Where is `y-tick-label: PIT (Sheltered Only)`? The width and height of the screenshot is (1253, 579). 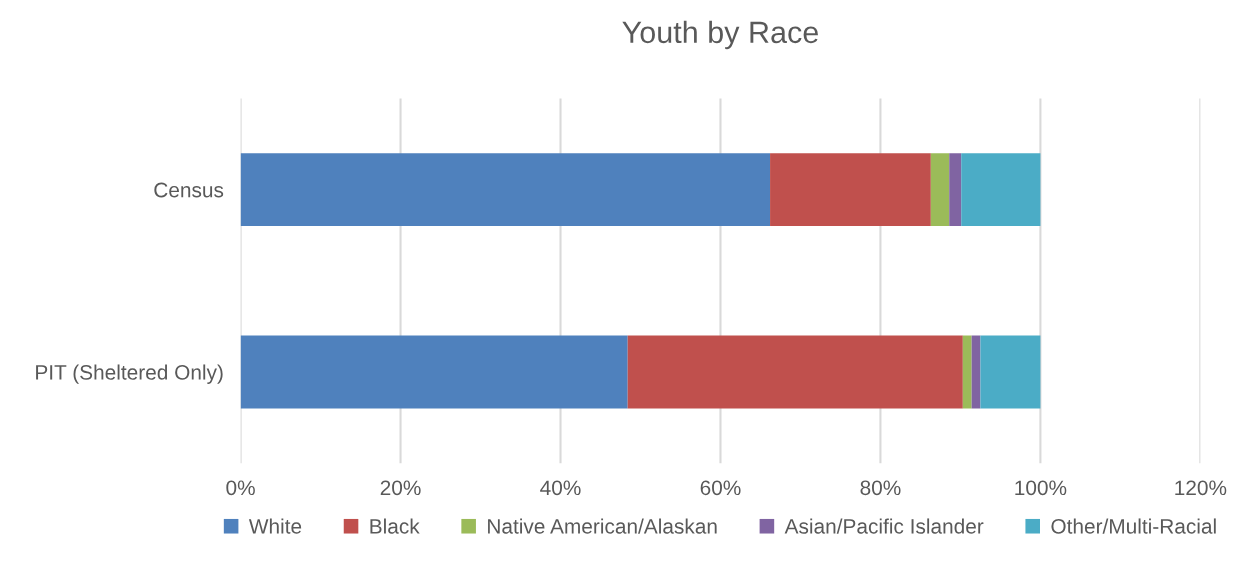
y-tick-label: PIT (Sheltered Only) is located at coordinates (129, 374).